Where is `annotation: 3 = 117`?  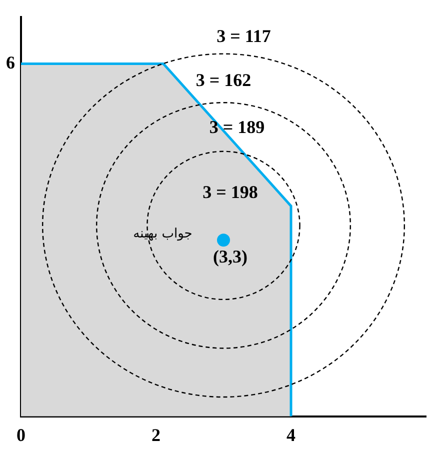
annotation: 3 = 117 is located at coordinates (243, 36).